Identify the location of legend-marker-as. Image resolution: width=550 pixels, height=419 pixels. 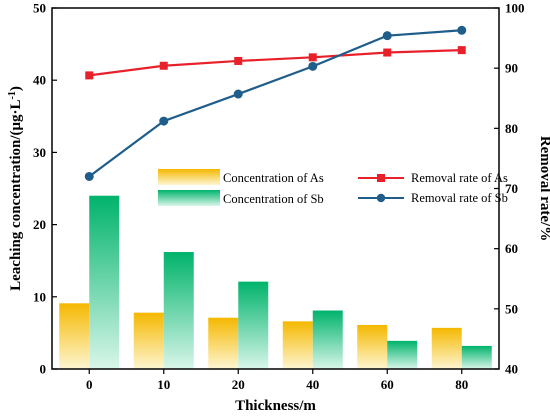
(381, 178).